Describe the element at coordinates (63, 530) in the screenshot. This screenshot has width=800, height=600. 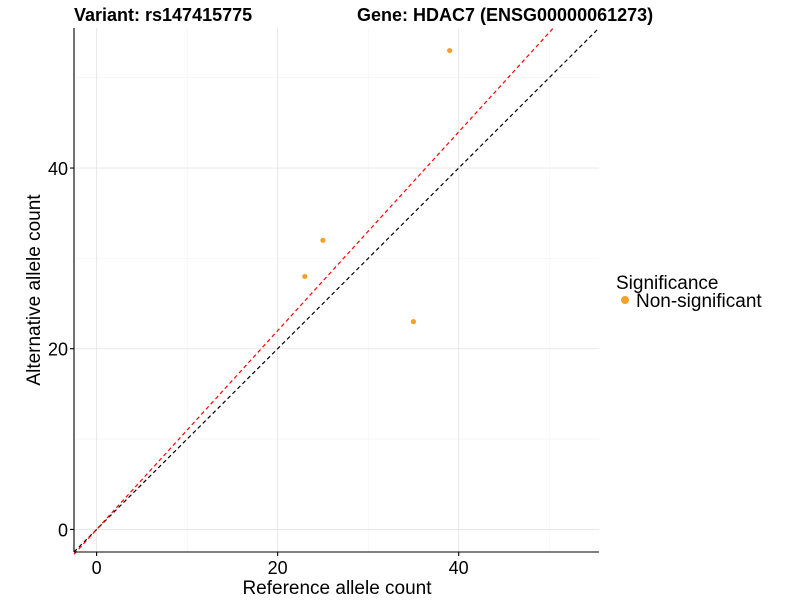
I see `y-tick-label-0: 0` at that location.